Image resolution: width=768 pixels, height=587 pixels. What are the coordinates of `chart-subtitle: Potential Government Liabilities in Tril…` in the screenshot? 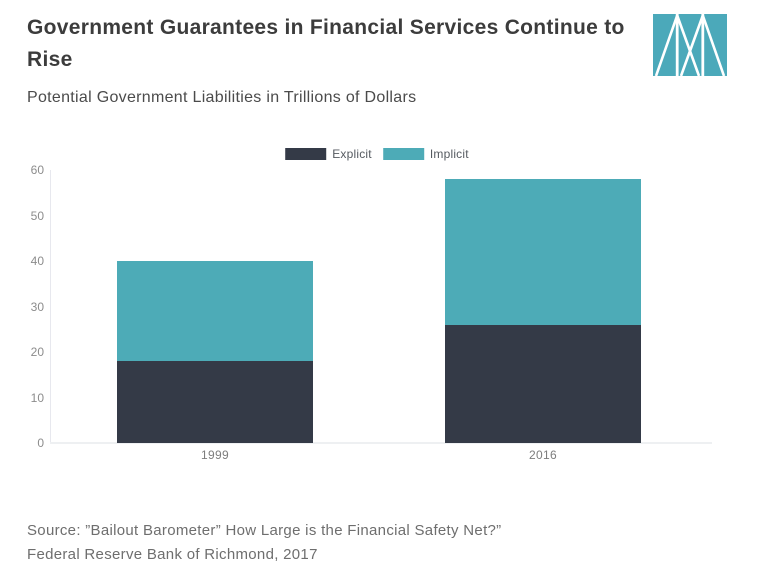 It's located at (222, 97).